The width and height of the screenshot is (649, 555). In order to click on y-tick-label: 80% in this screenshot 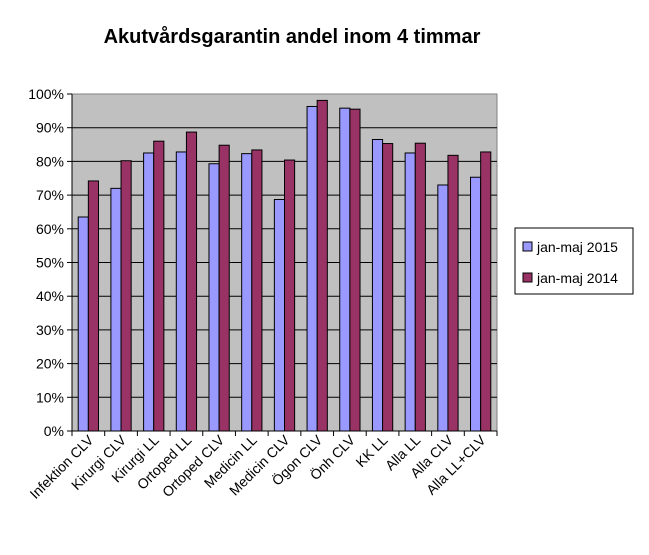, I will do `click(50, 161)`.